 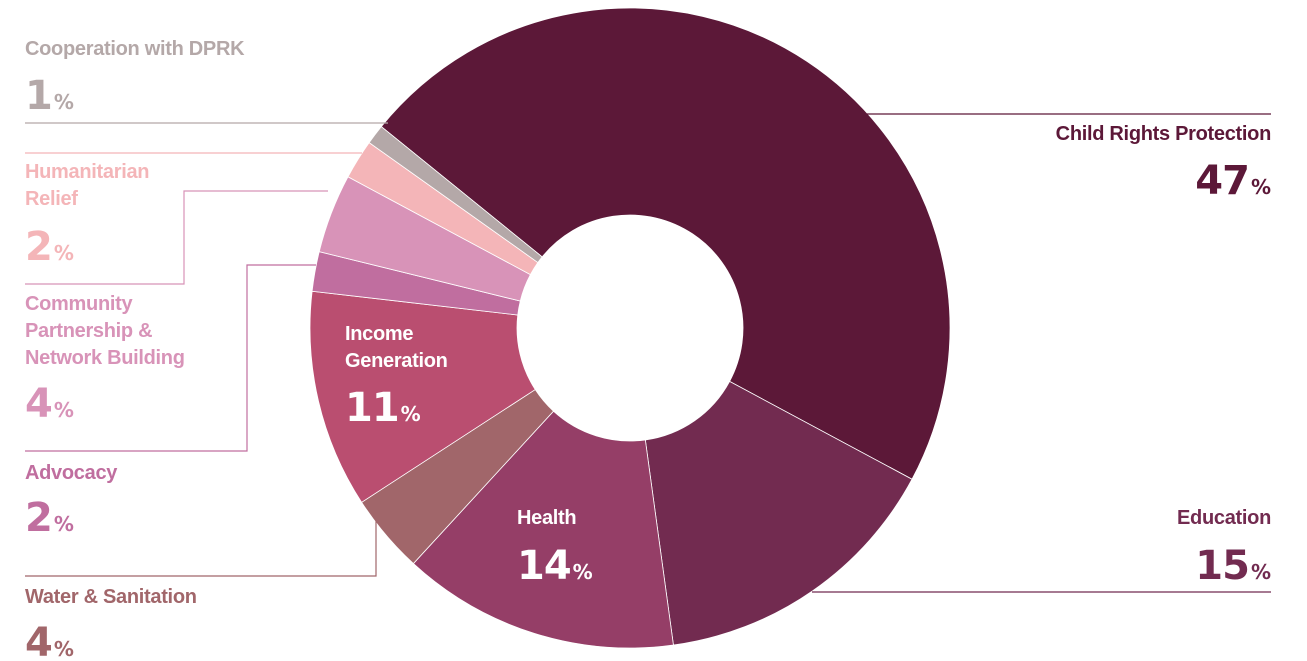 What do you see at coordinates (422, 396) in the screenshot?
I see `slice-income-generation` at bounding box center [422, 396].